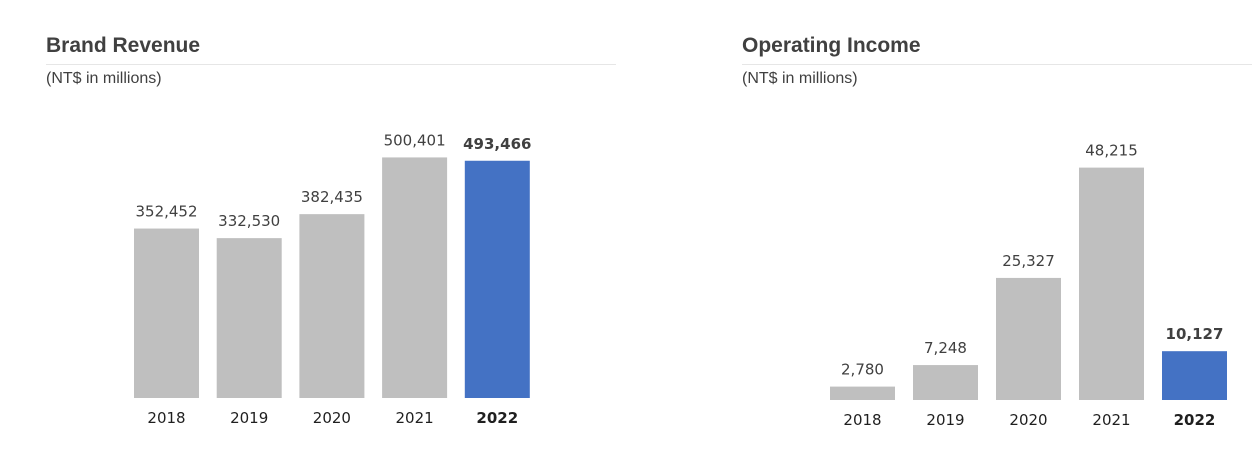 The image size is (1252, 472). I want to click on data-label-2022: 493,466, so click(497, 144).